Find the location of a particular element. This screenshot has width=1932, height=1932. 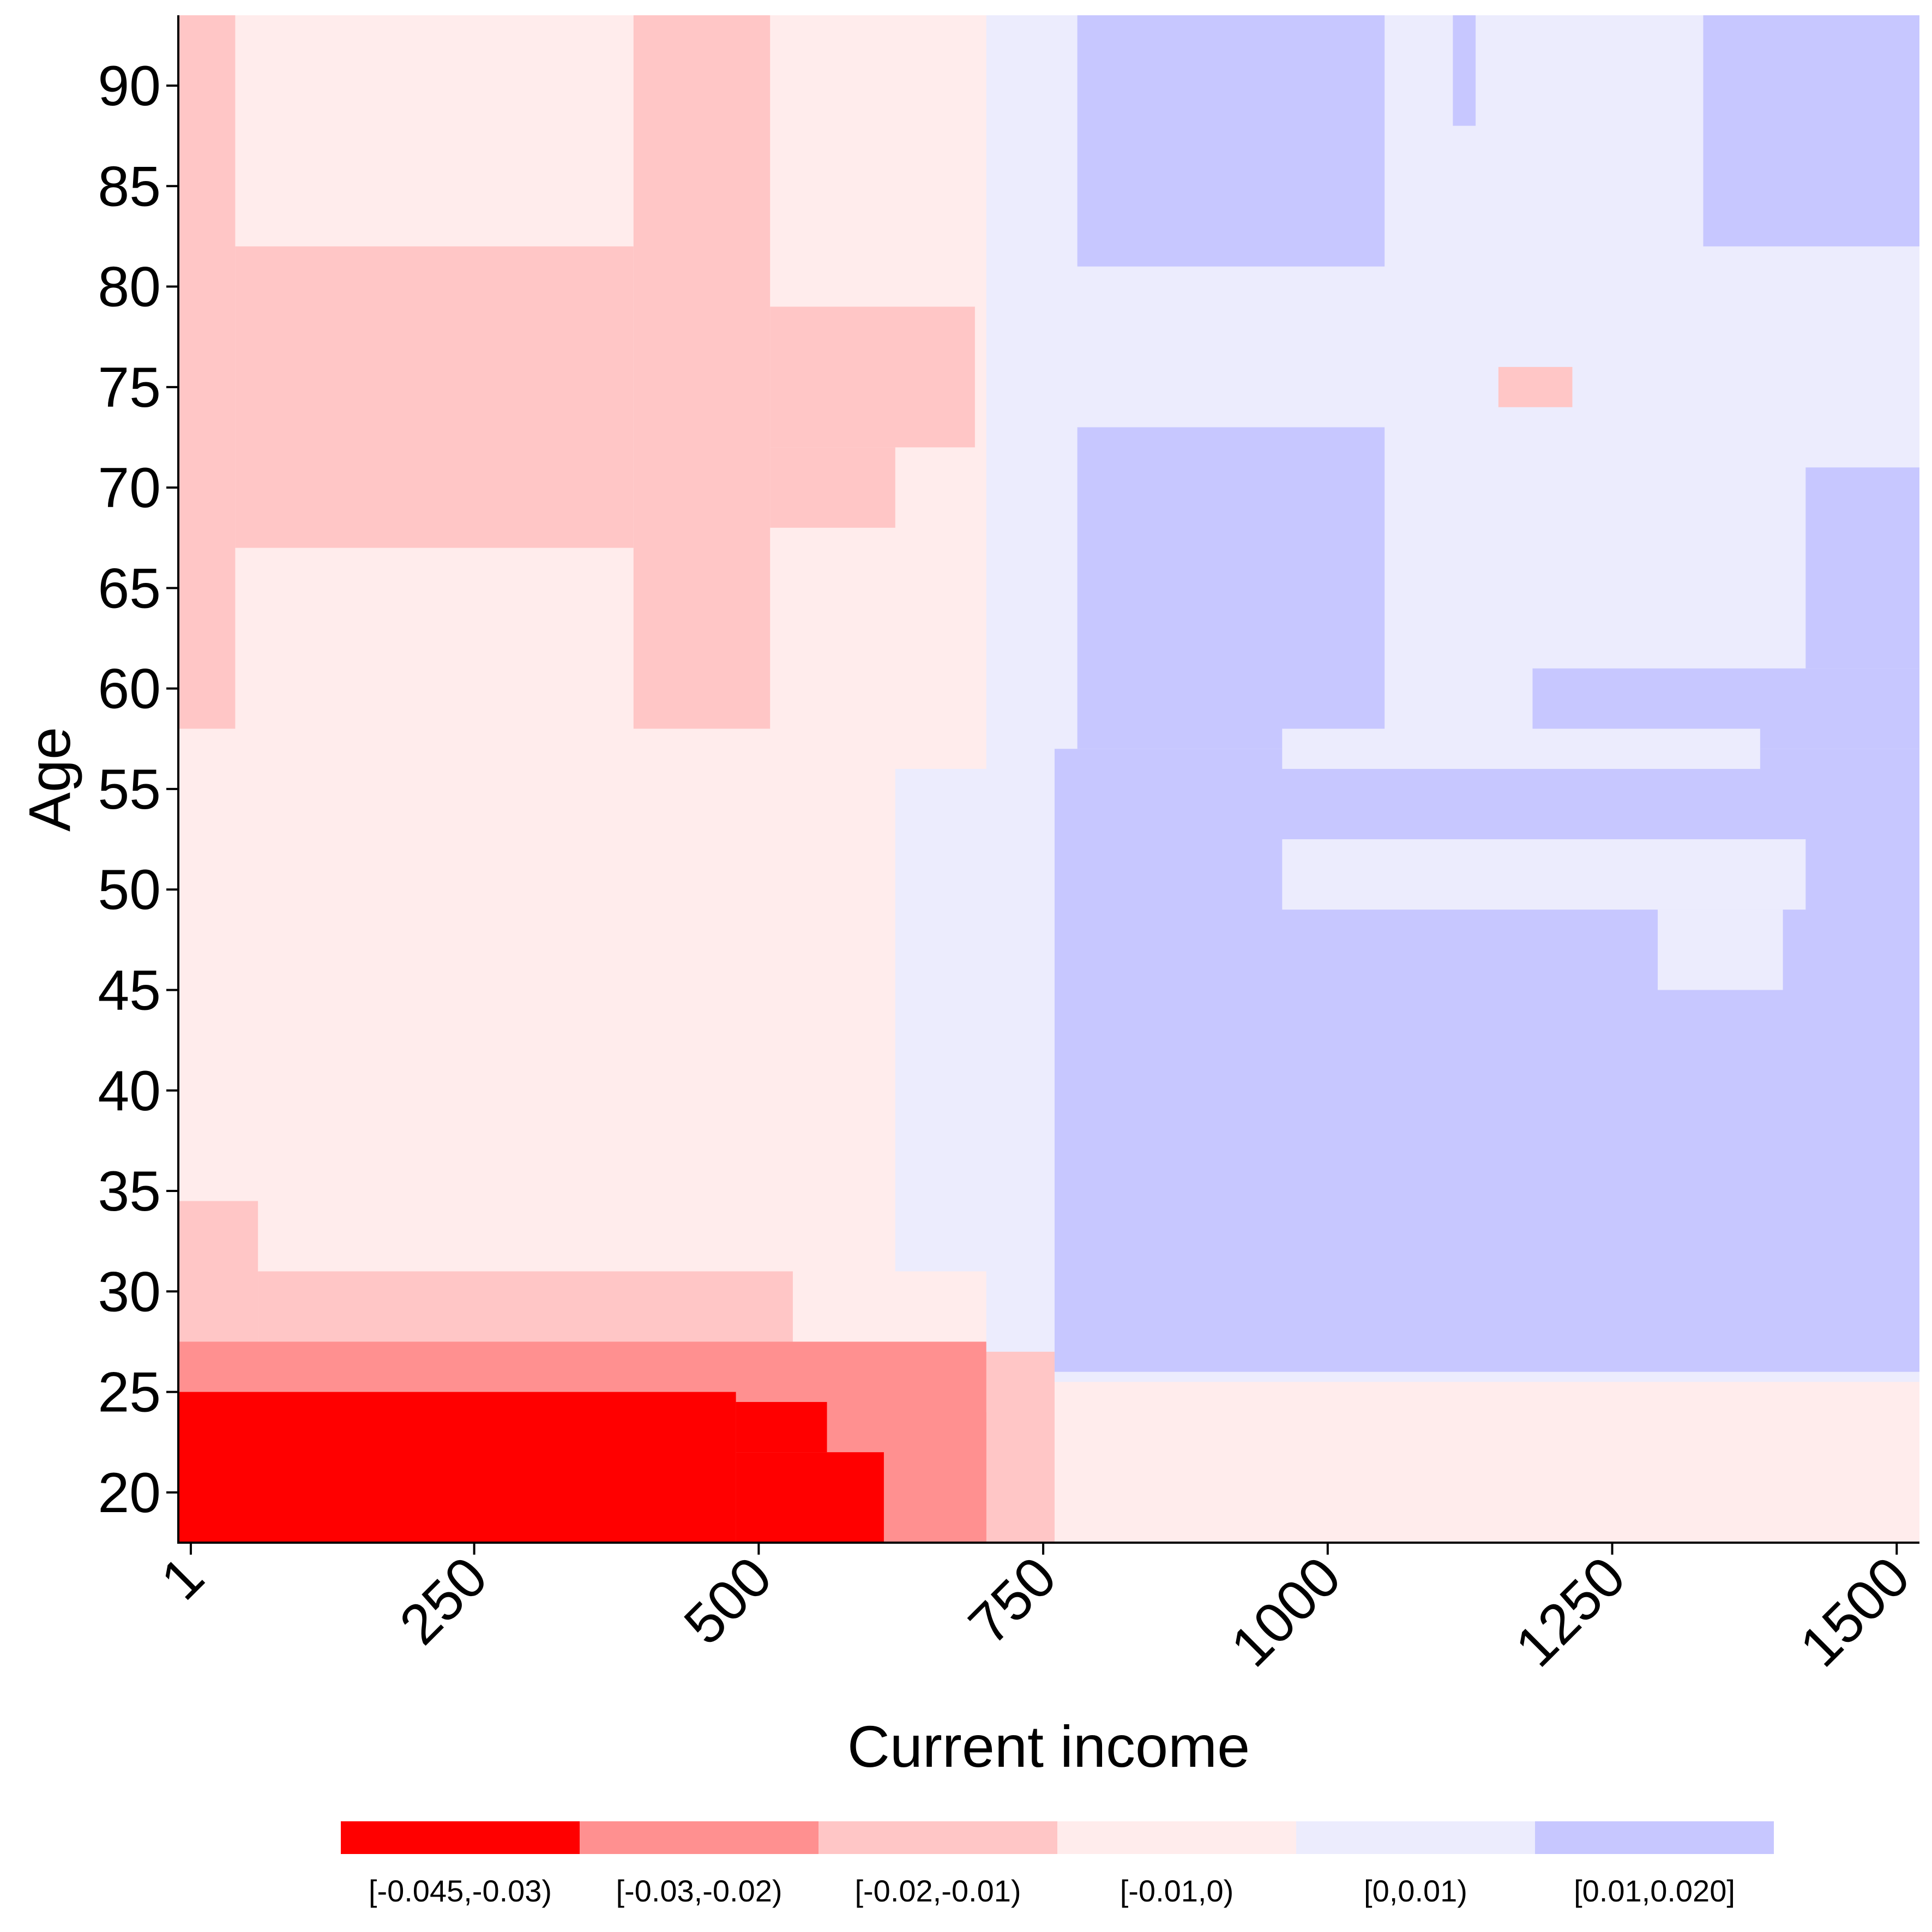

y-tick-label: 35 is located at coordinates (129, 1191).